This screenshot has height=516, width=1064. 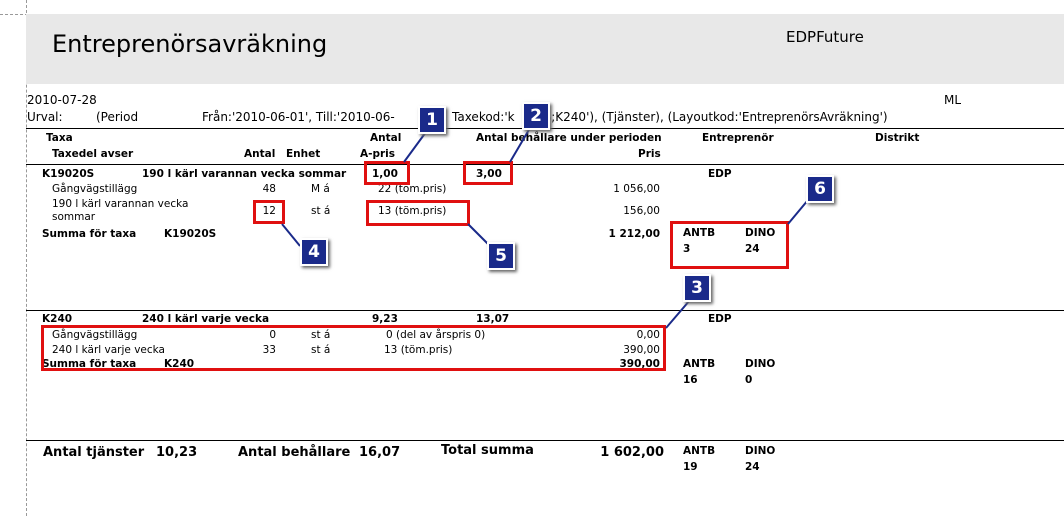 What do you see at coordinates (545, 164) in the screenshot?
I see `header-rule-bottom` at bounding box center [545, 164].